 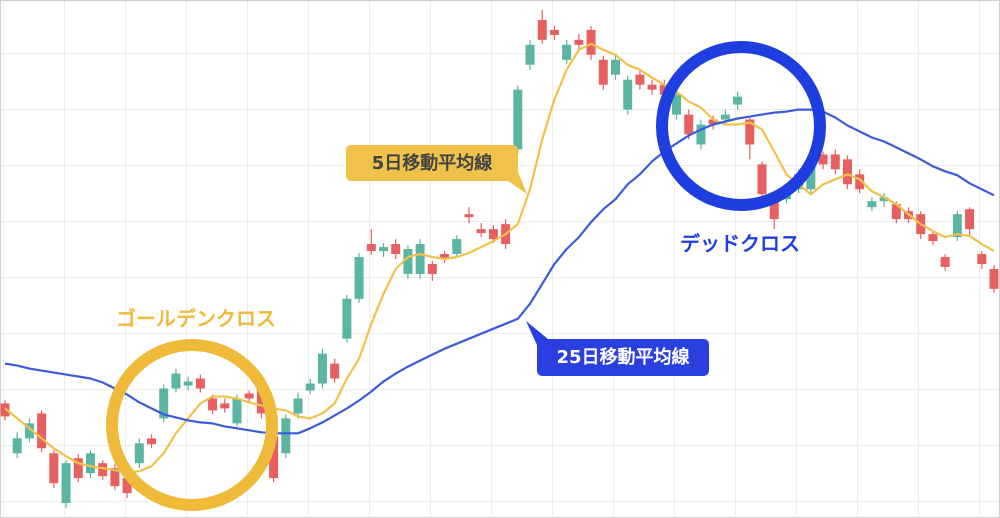 I want to click on callout-label: 5日移動平均線, so click(x=432, y=163).